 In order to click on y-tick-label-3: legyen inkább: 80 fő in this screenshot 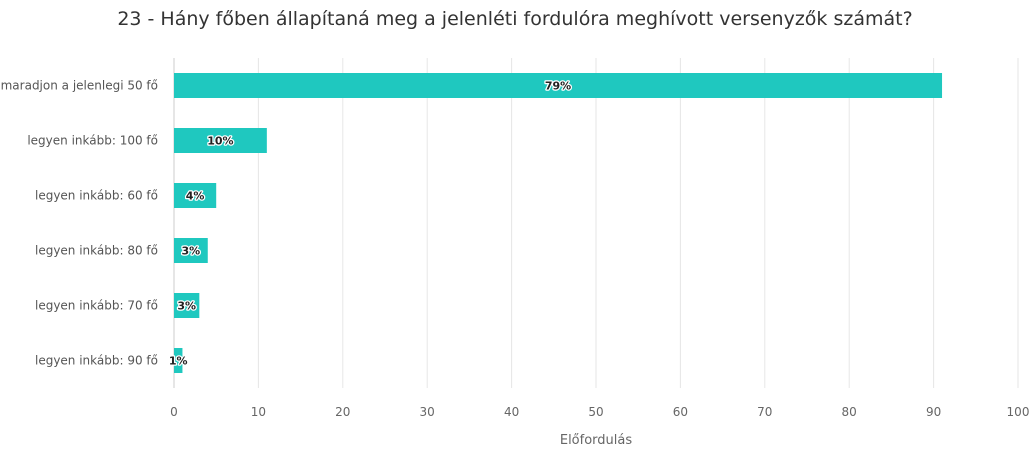, I will do `click(96, 251)`.